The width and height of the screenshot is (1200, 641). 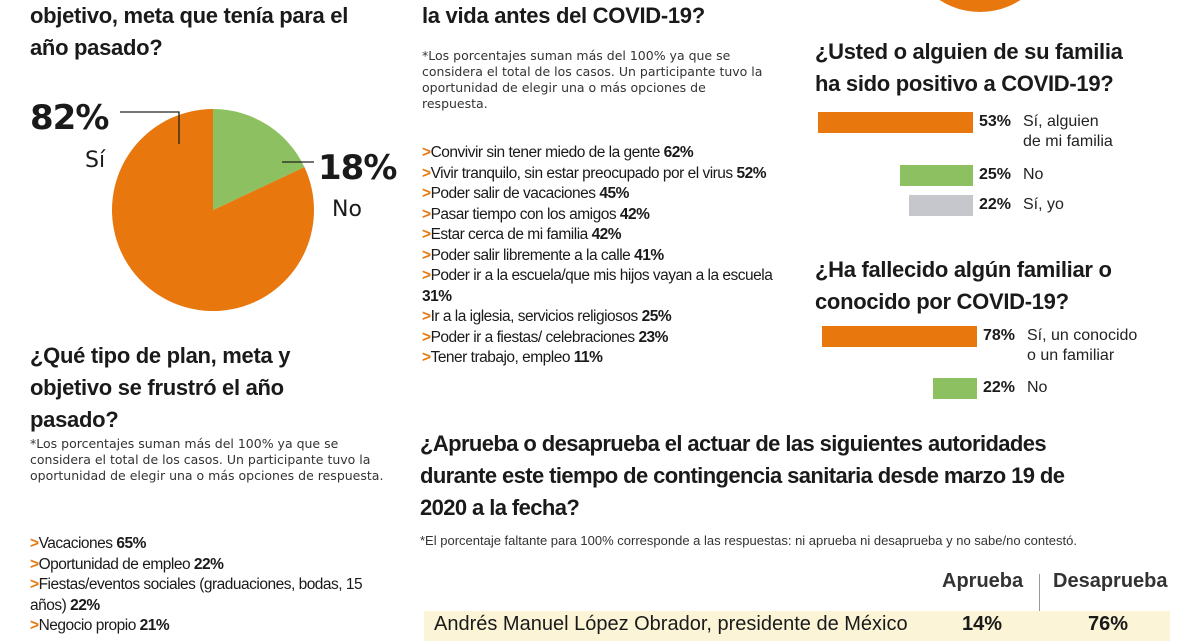 I want to click on item-pct: 11%, so click(x=588, y=357).